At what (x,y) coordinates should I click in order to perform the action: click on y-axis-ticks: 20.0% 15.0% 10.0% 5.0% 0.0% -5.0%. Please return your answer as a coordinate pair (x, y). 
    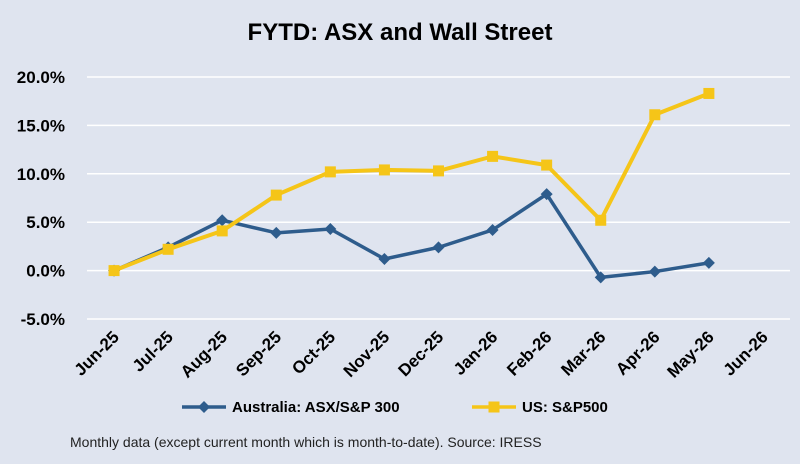
    Looking at the image, I should click on (41, 198).